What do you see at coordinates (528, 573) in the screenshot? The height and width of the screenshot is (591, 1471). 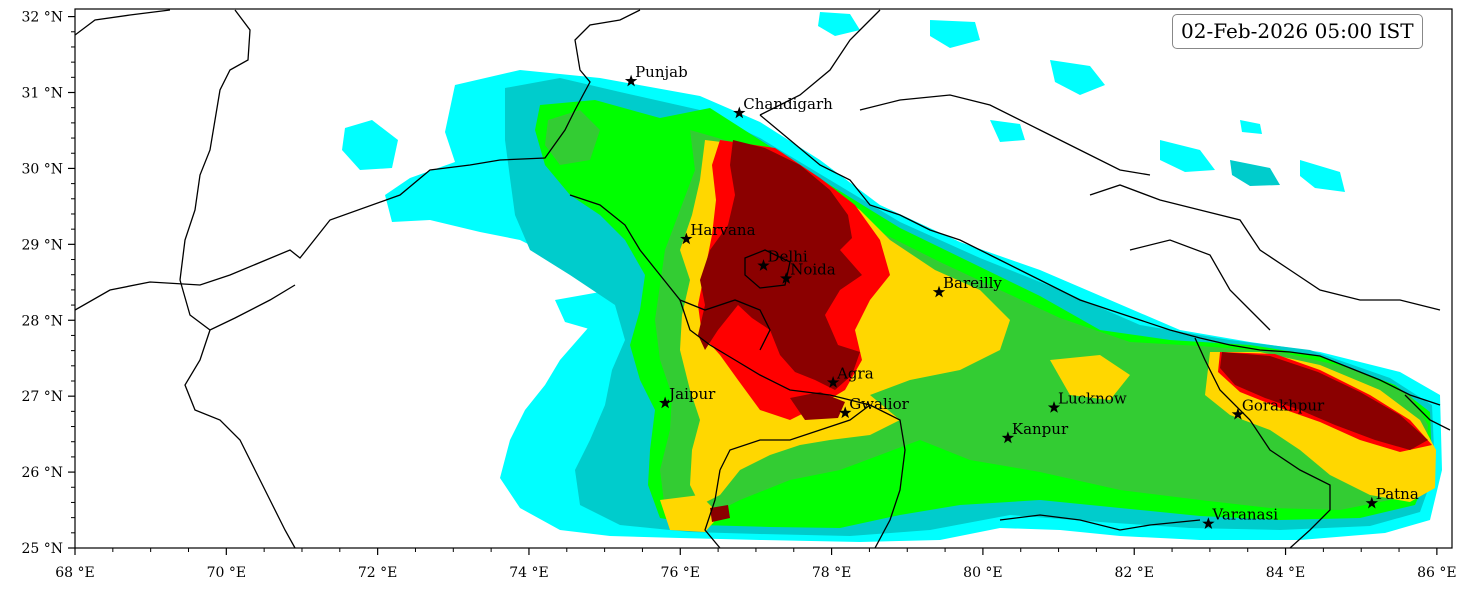 I see `x-tick-label: 74 °E` at bounding box center [528, 573].